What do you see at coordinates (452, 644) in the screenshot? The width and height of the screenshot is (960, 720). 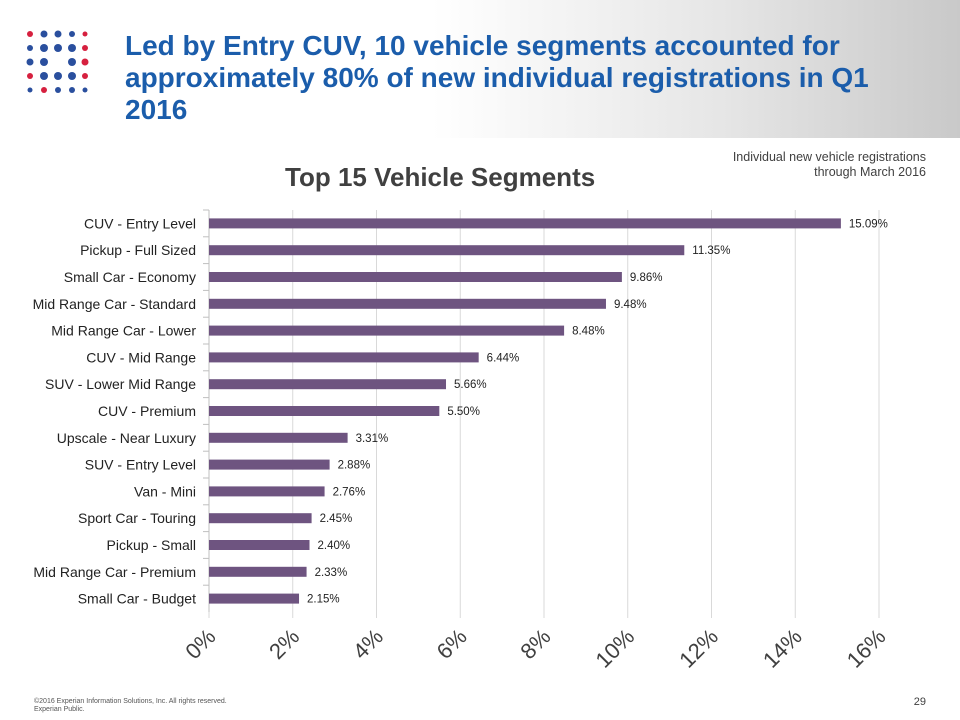 I see `x-tick-label: 6%` at bounding box center [452, 644].